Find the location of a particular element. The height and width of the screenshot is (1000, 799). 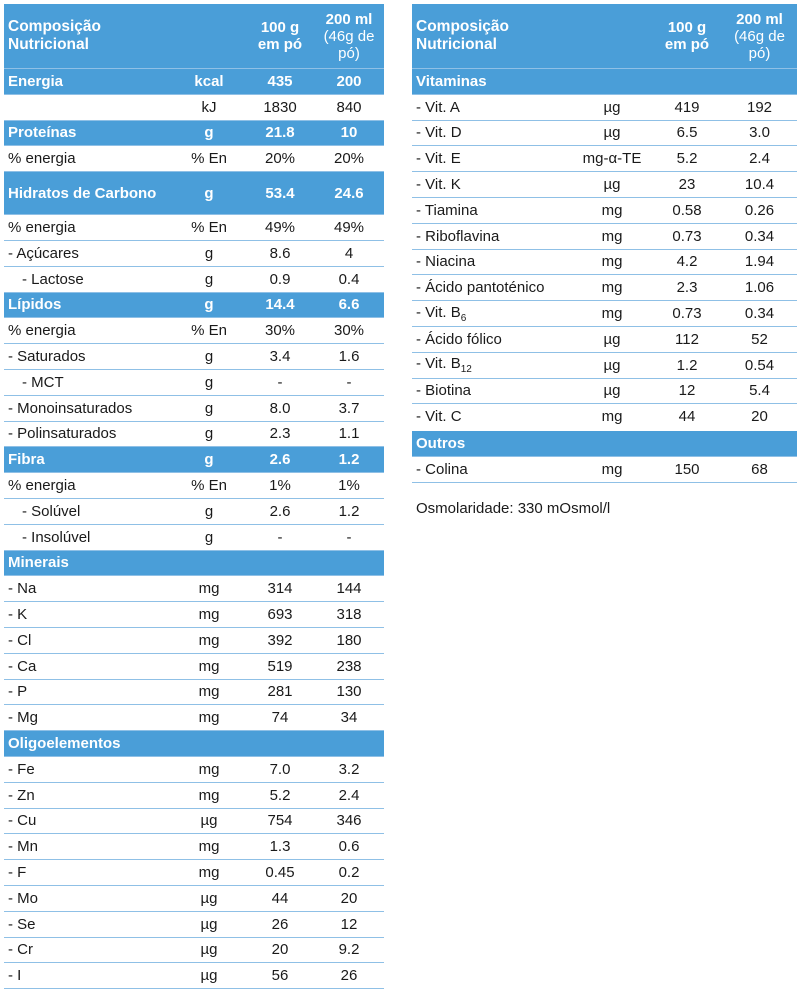

row-value-100g-text: 74 is located at coordinates (280, 718).